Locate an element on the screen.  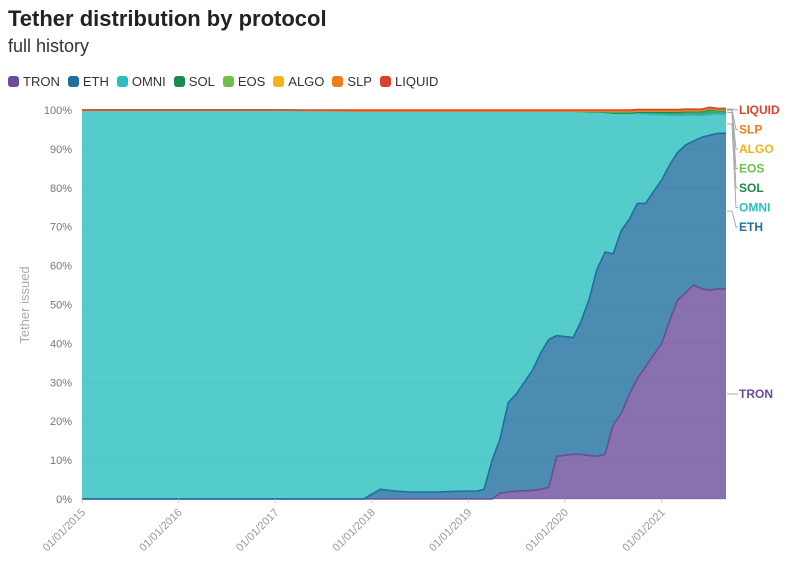
legend-item-tron: TRON is located at coordinates (34, 81).